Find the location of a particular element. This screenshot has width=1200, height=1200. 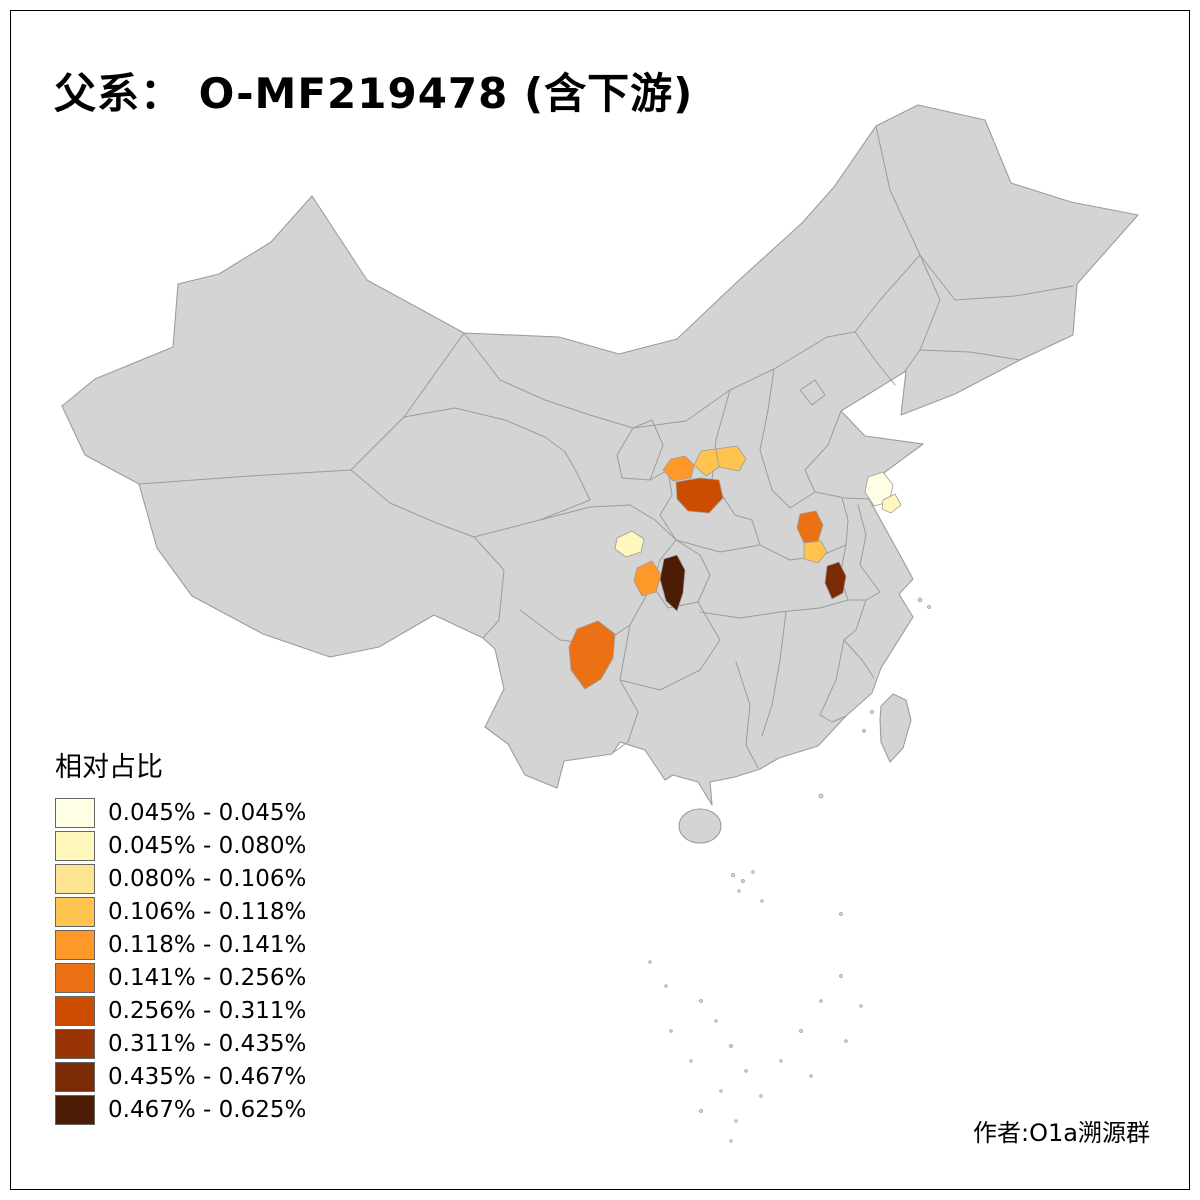

legend-row: 0.141% - 0.256% is located at coordinates (180, 978).